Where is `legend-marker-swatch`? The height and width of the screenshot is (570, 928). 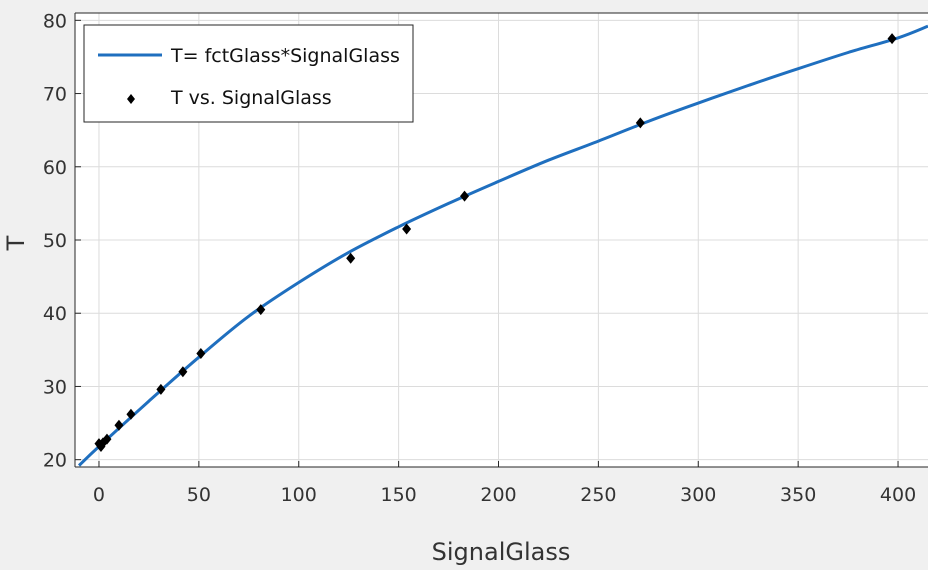
legend-marker-swatch is located at coordinates (131, 99).